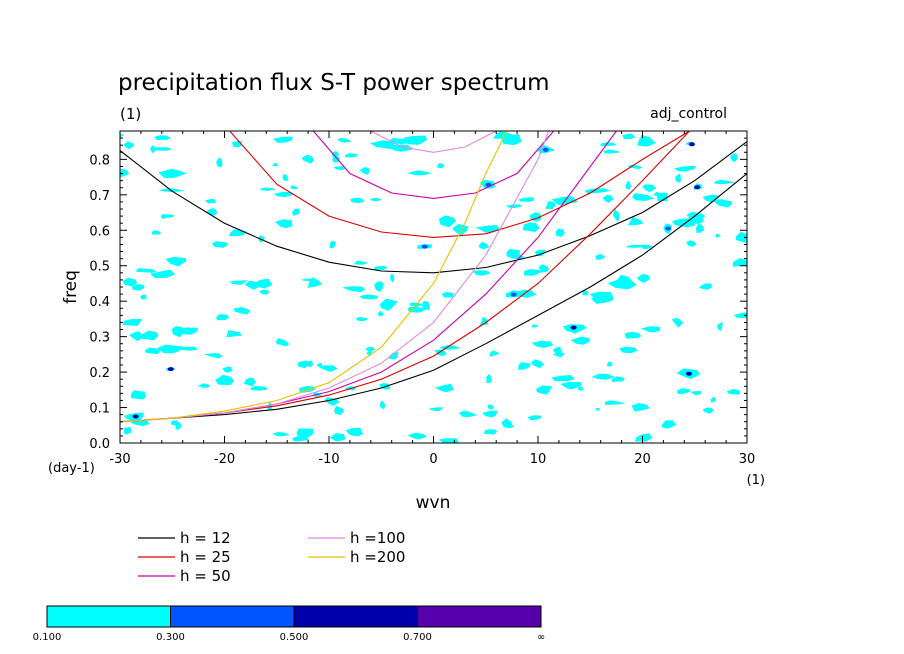 This screenshot has height=654, width=904. What do you see at coordinates (294, 637) in the screenshot?
I see `colorbar-level-label: 0.500` at bounding box center [294, 637].